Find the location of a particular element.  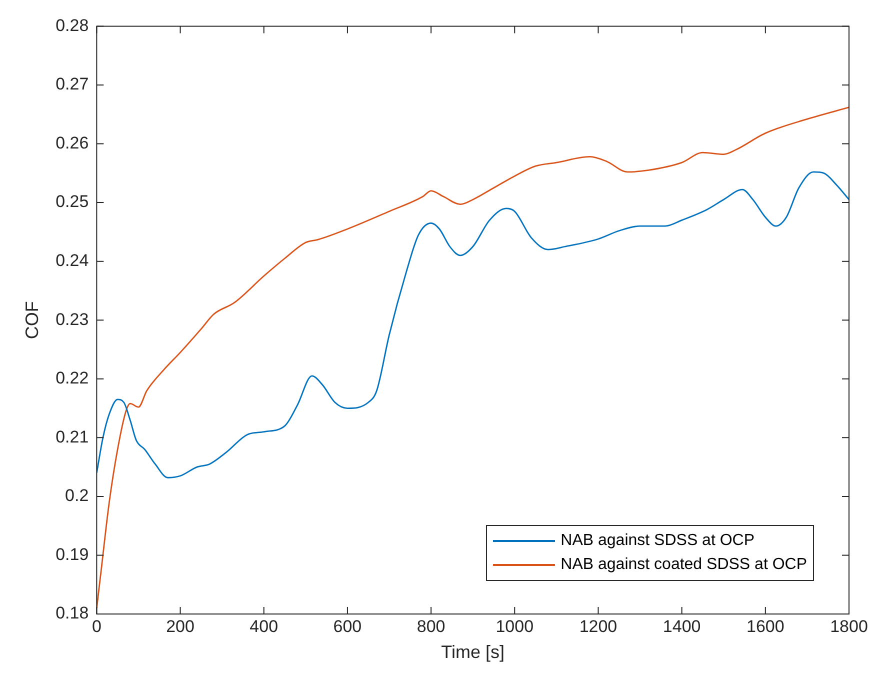

x-tick-label: 1600 is located at coordinates (765, 626).